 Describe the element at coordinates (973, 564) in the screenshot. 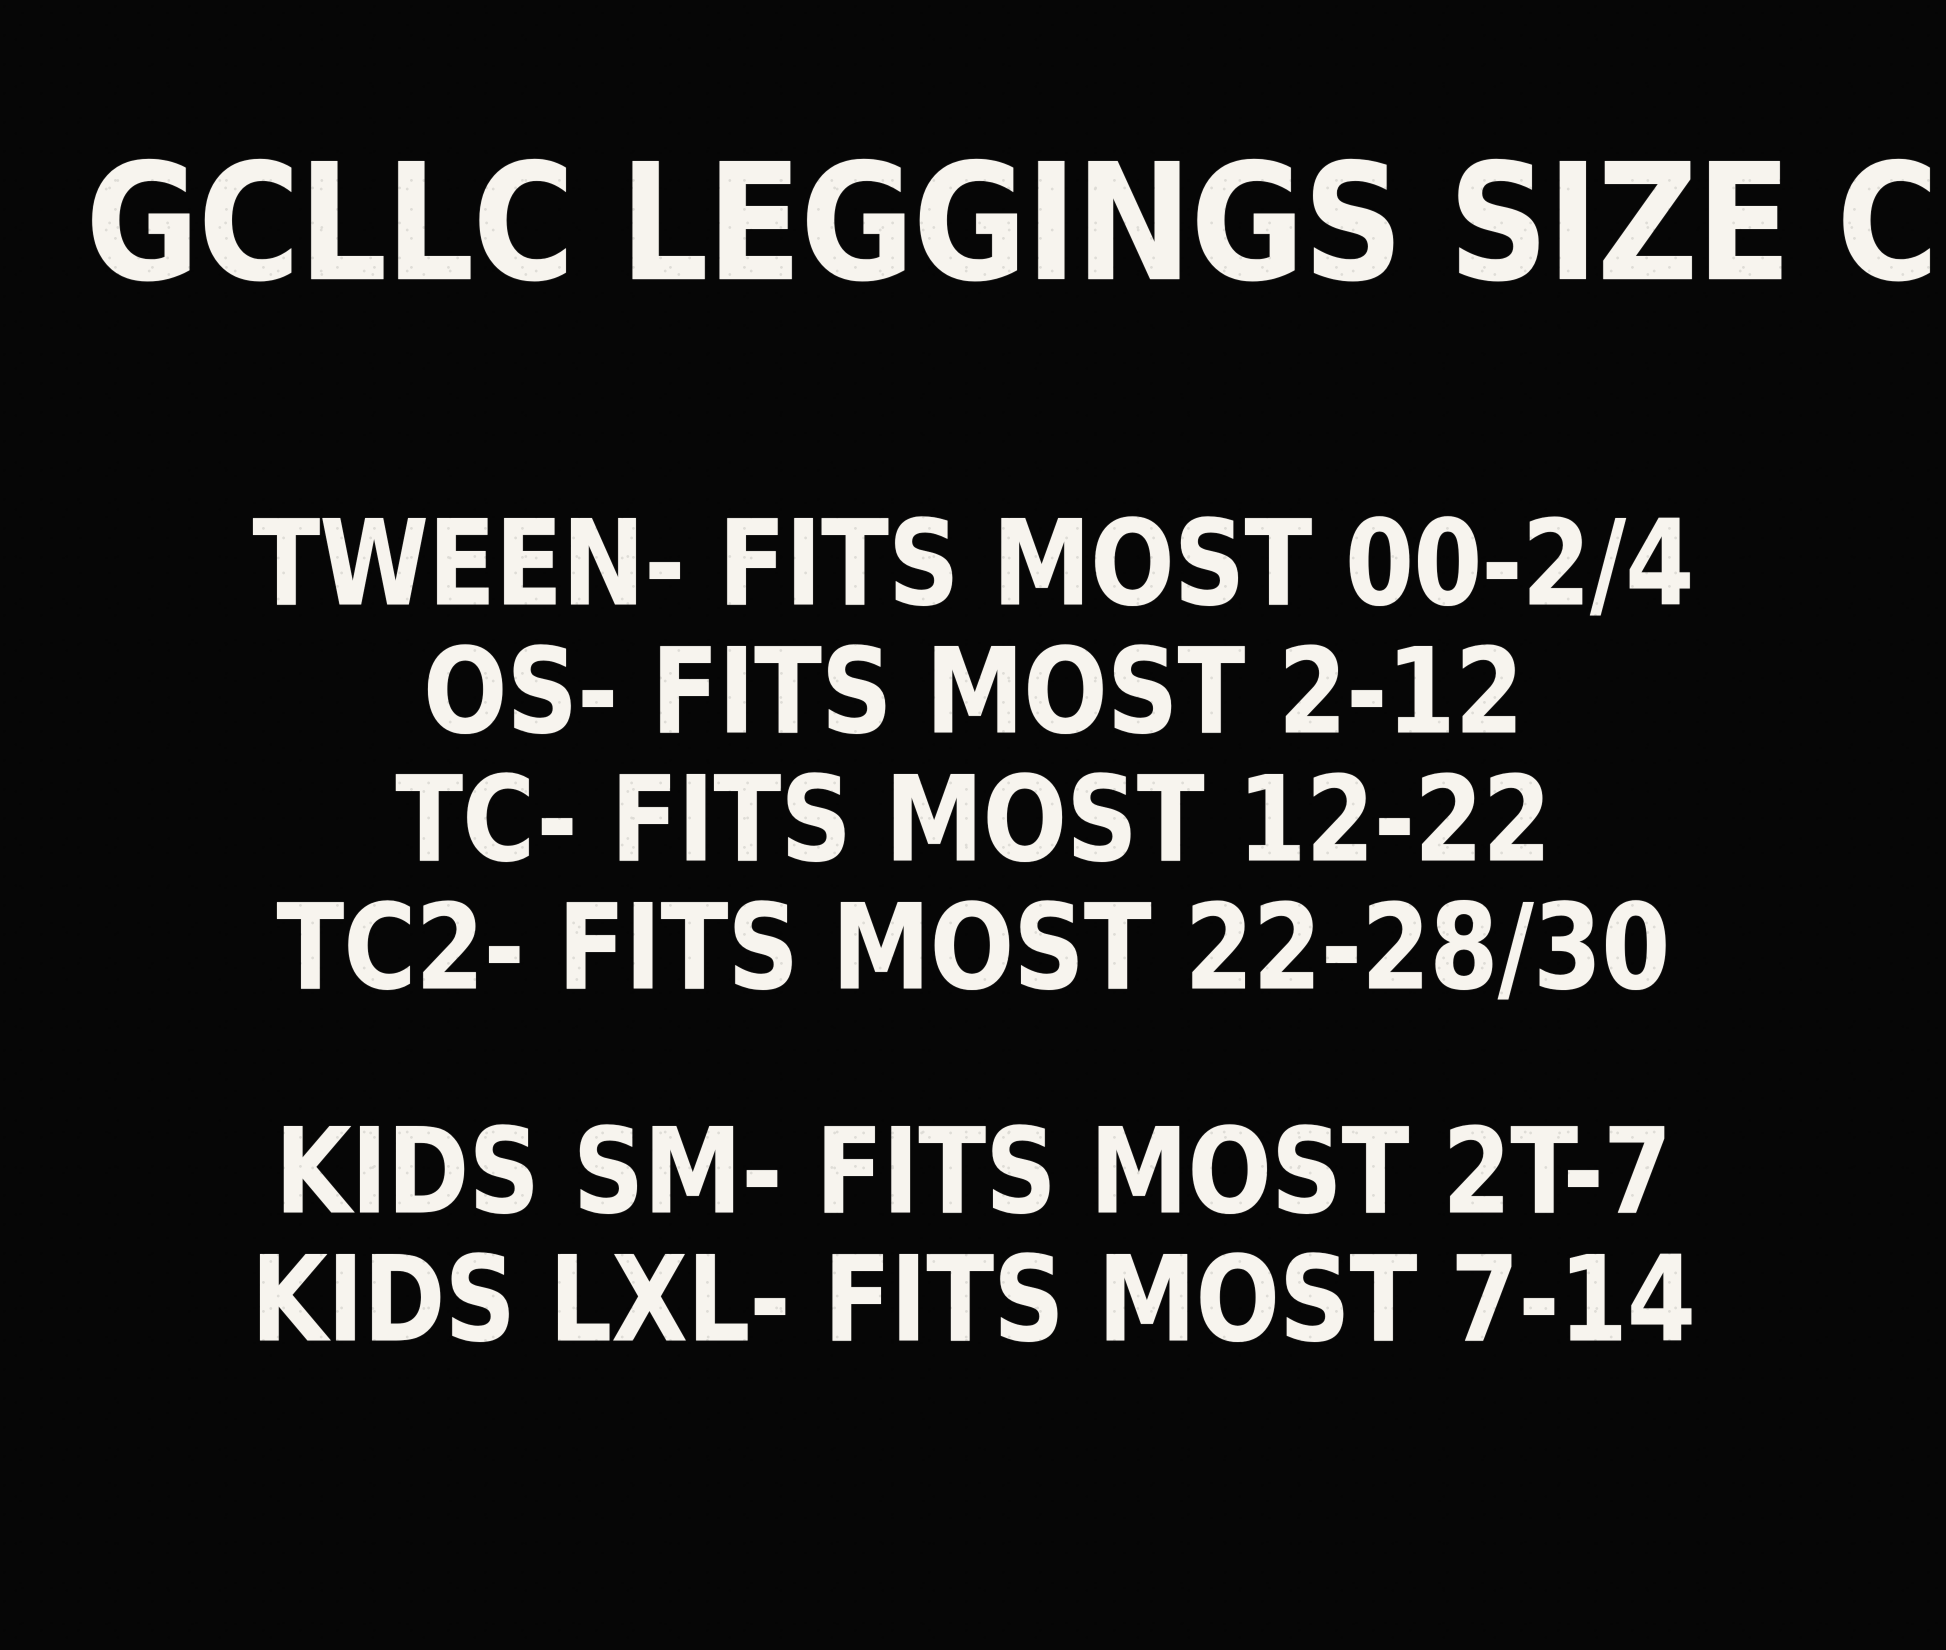

I see `size-line-tween: TWEEN- FITS MOST 00-2/4` at that location.